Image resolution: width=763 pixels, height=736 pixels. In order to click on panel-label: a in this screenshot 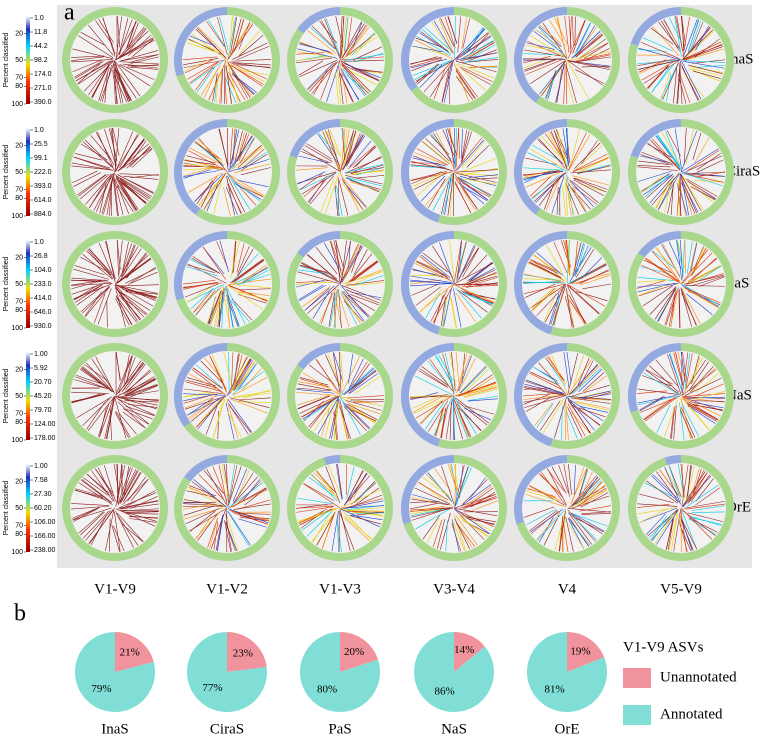, I will do `click(69, 13)`.